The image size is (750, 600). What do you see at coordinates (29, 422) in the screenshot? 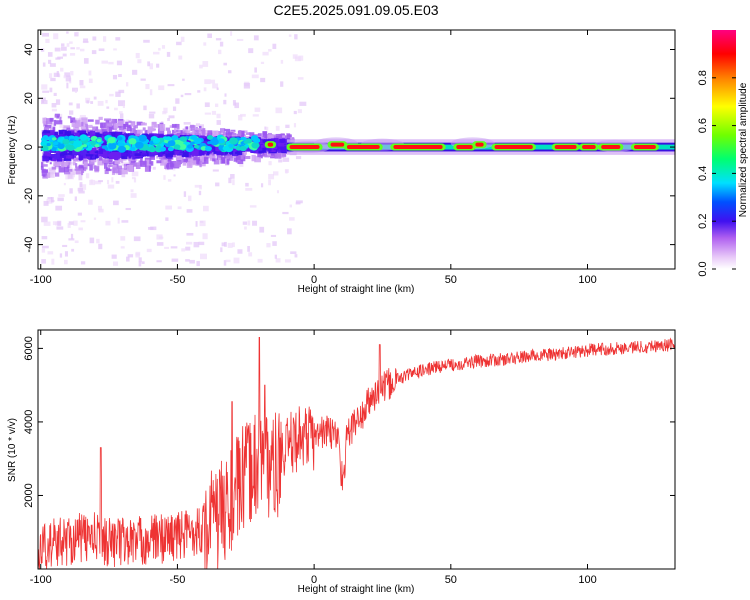
I see `snr-ytick-label: 4000` at bounding box center [29, 422].